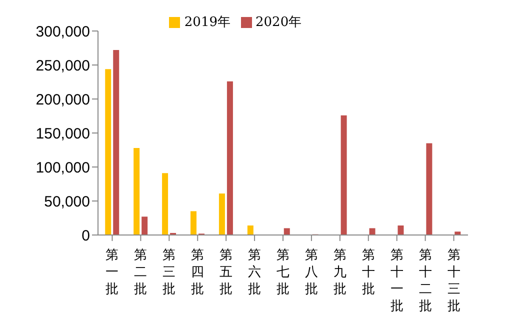 Image resolution: width=509 pixels, height=333 pixels. I want to click on x-tick-label: 第十二批, so click(425, 281).